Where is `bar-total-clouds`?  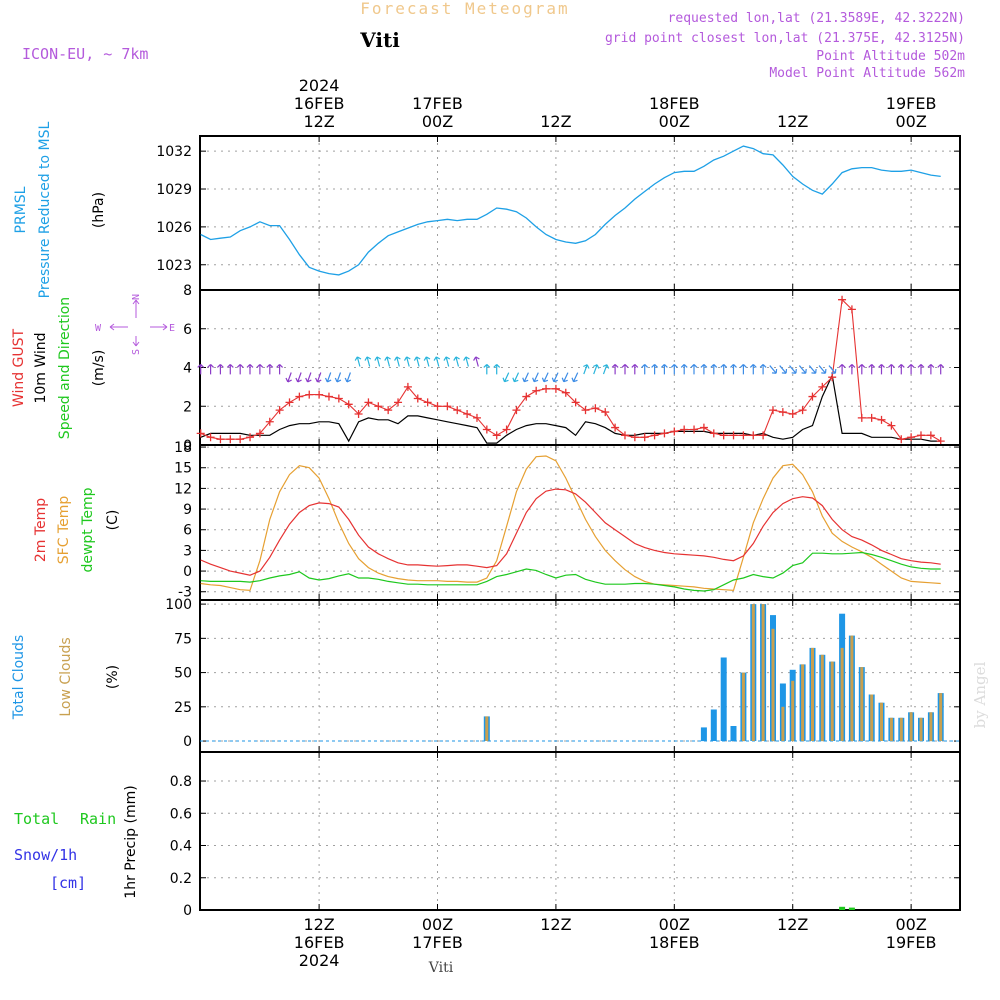
bar-total-clouds is located at coordinates (733, 734).